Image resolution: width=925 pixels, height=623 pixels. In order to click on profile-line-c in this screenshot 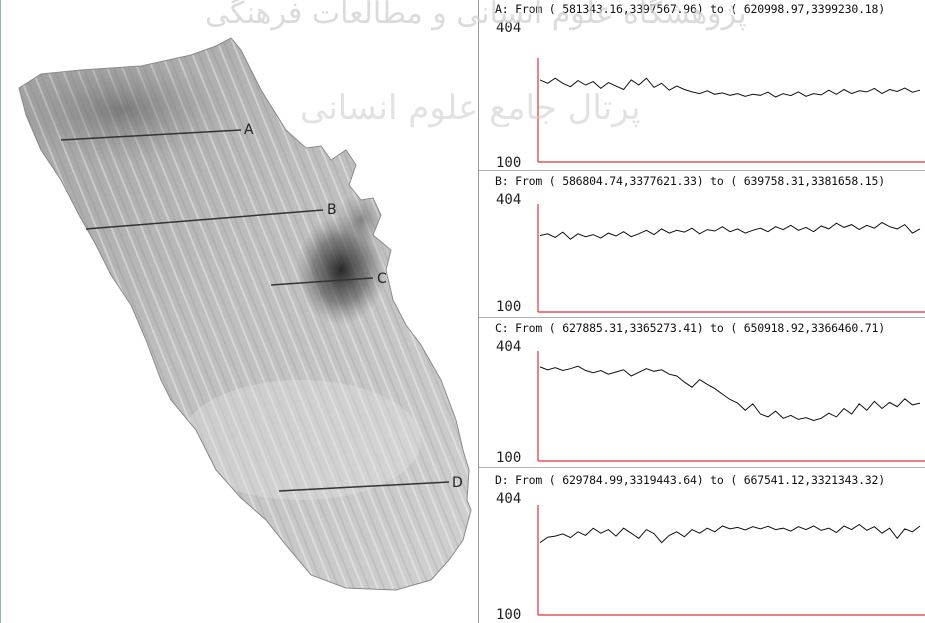, I will do `click(730, 393)`.